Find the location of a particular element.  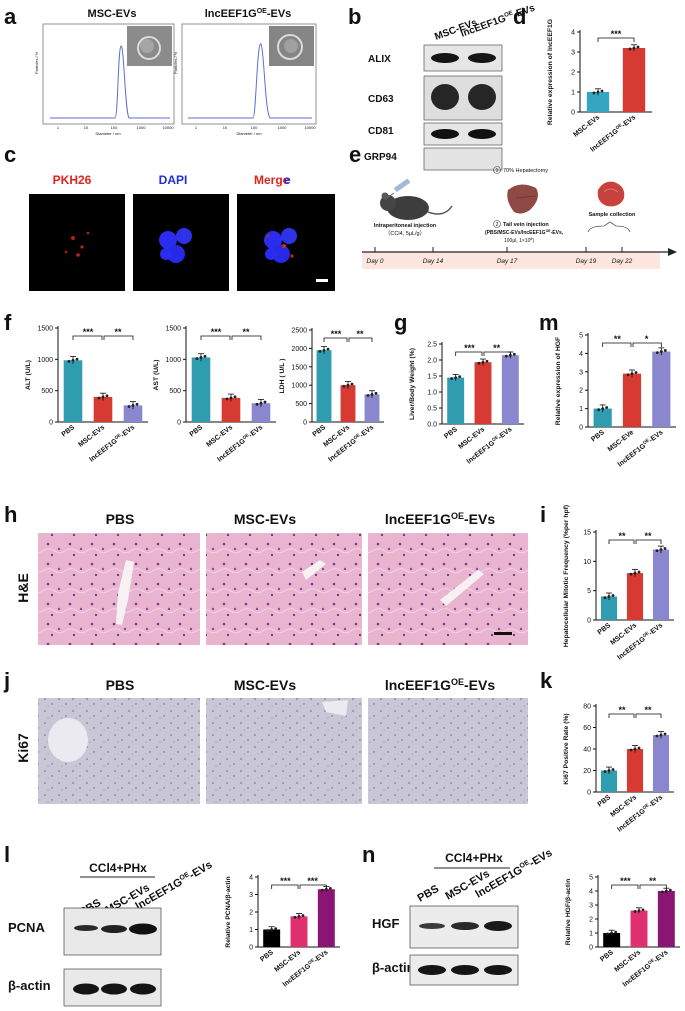

y-axis-label: Relative expression of HGF is located at coordinates (558, 381).